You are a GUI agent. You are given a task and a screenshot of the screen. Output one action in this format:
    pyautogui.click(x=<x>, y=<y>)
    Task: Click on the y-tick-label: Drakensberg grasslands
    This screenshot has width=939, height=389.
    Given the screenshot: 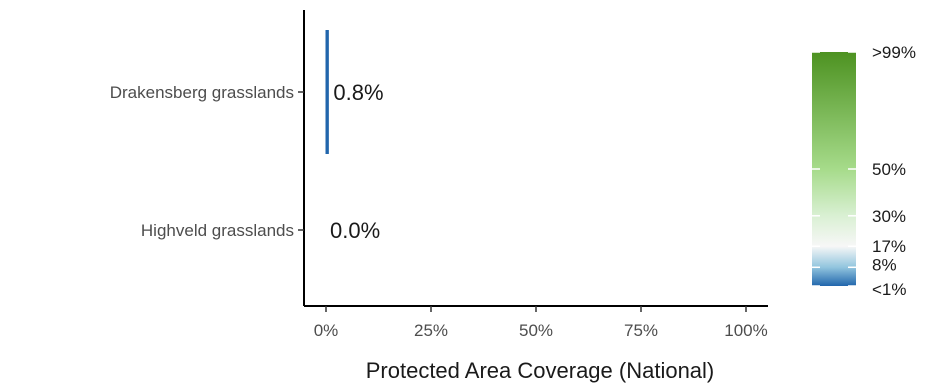 What is the action you would take?
    pyautogui.click(x=202, y=92)
    